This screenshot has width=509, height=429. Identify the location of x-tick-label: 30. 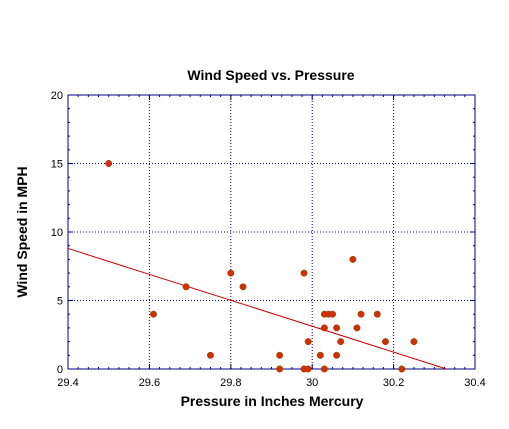
(312, 383).